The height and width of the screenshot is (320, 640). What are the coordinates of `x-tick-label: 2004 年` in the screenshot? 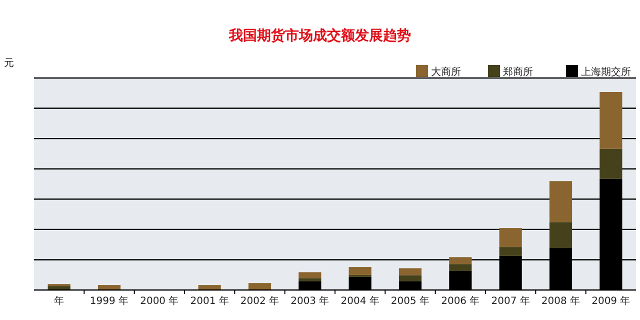 It's located at (360, 301).